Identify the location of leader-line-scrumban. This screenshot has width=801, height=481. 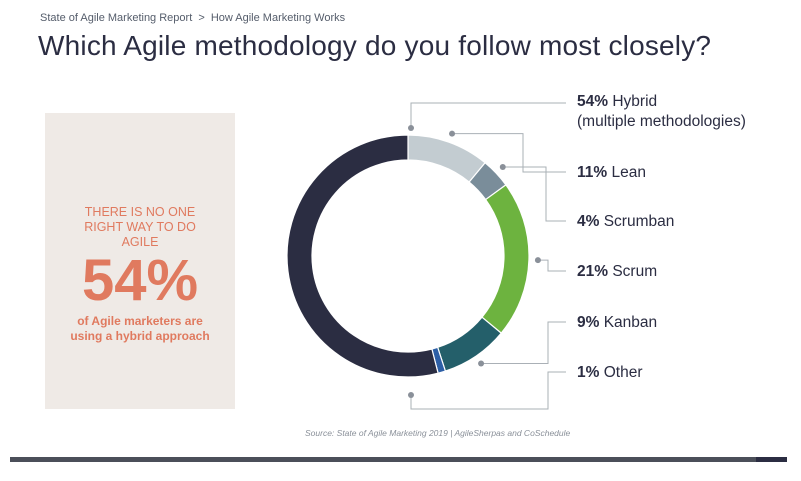
(534, 194).